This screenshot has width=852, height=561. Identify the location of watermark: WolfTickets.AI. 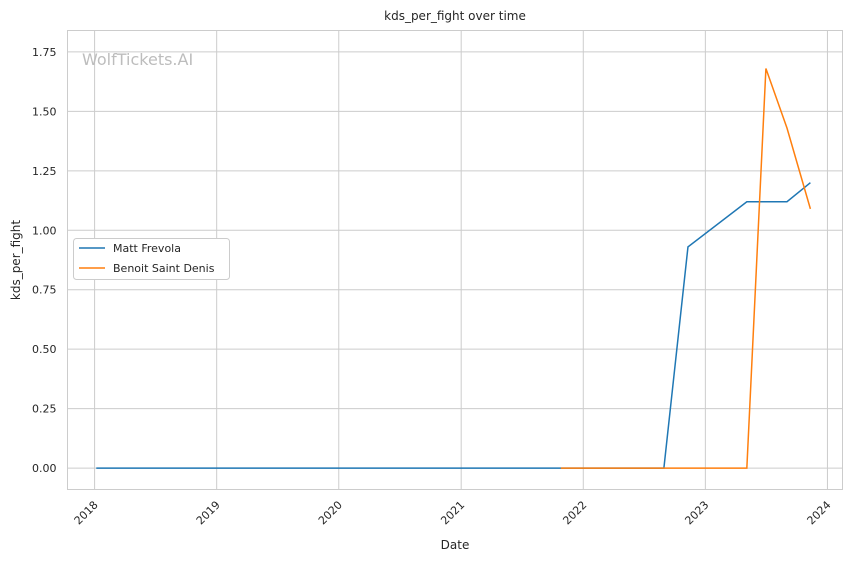
(137, 59).